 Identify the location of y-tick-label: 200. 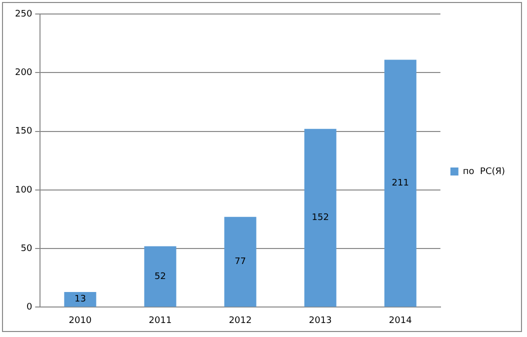
(23, 73).